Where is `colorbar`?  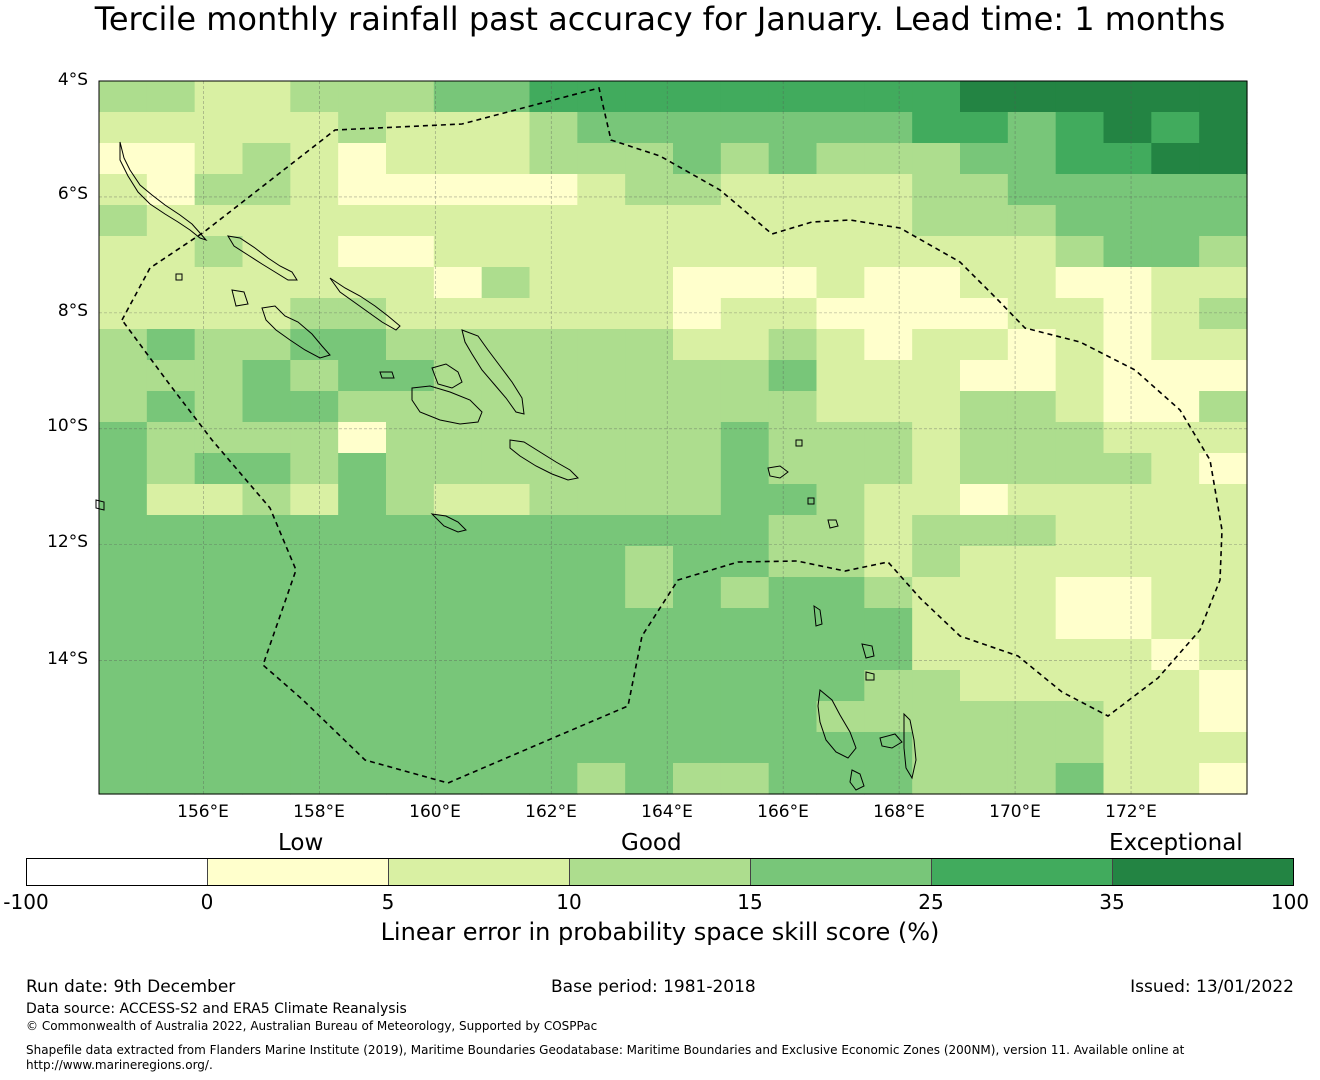
colorbar is located at coordinates (660, 872).